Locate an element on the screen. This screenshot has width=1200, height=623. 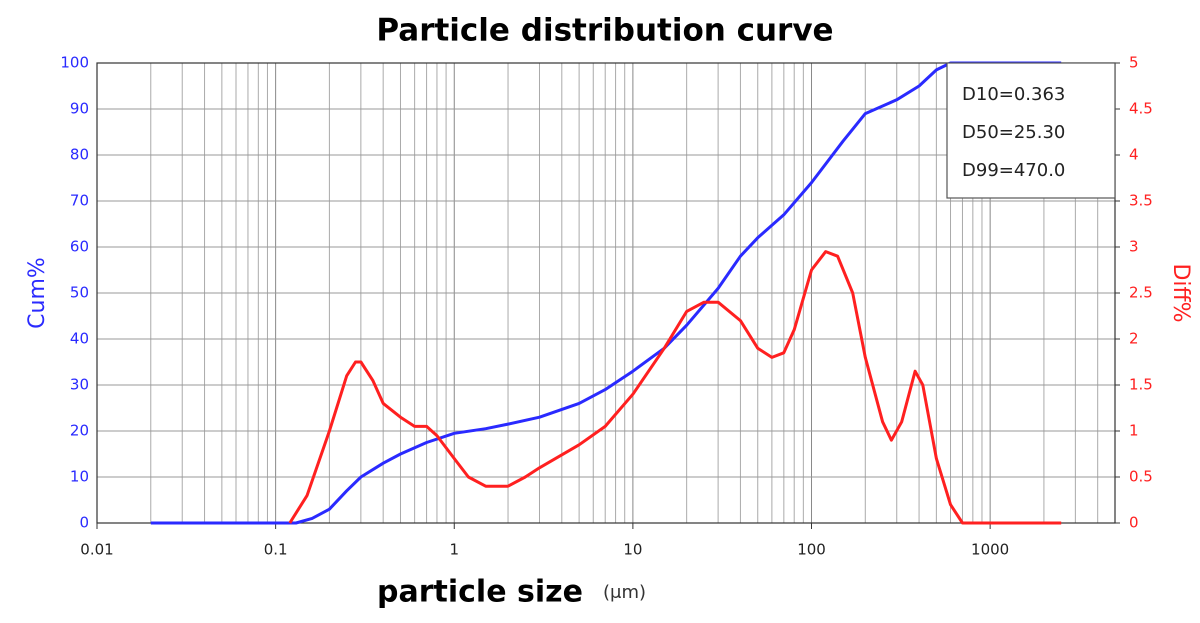
y2-tick-label: 1.5 is located at coordinates (1141, 385).